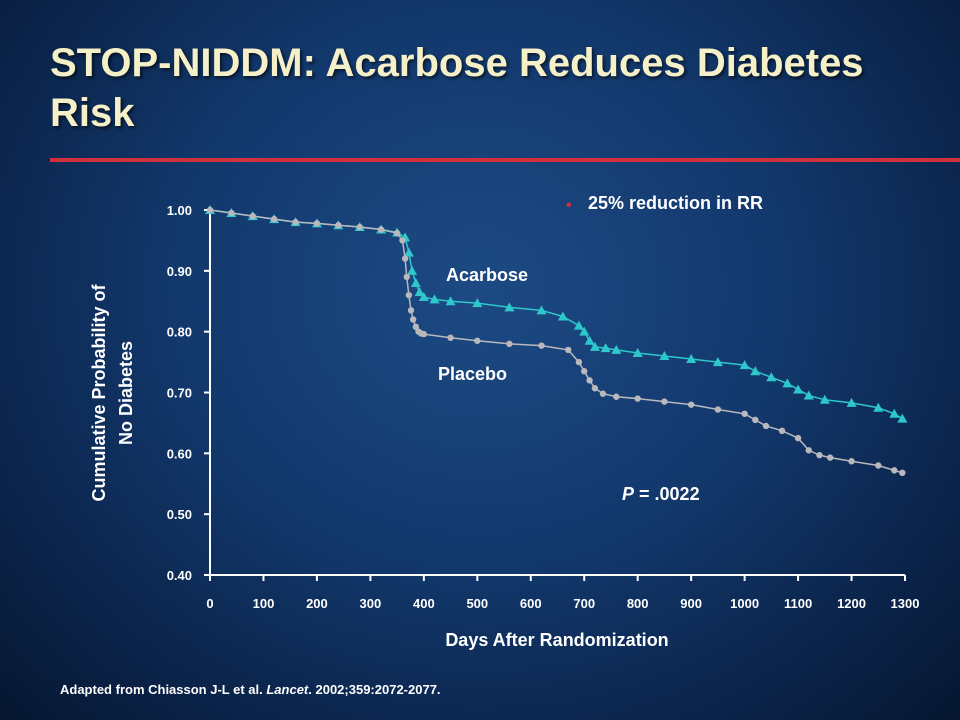 Image resolution: width=960 pixels, height=720 pixels. I want to click on x-tick-label: 1300, so click(905, 603).